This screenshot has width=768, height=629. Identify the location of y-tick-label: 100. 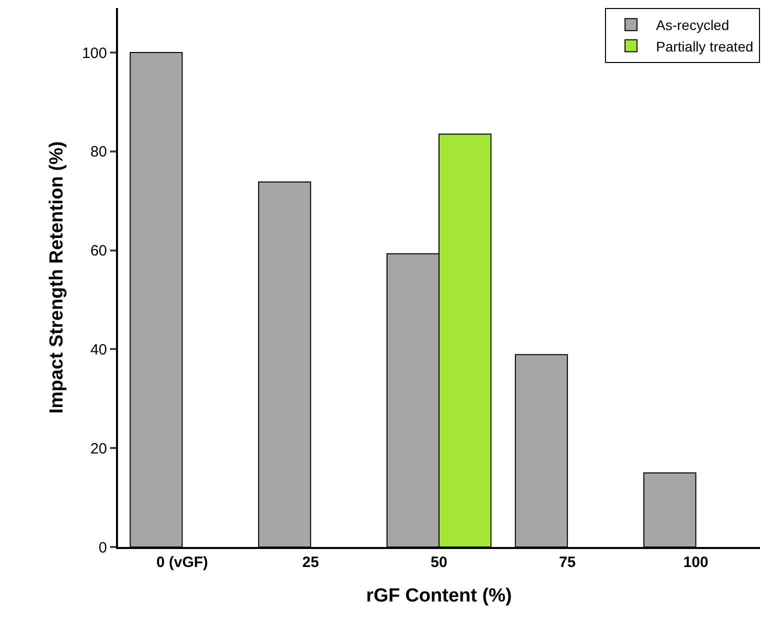
(94, 53).